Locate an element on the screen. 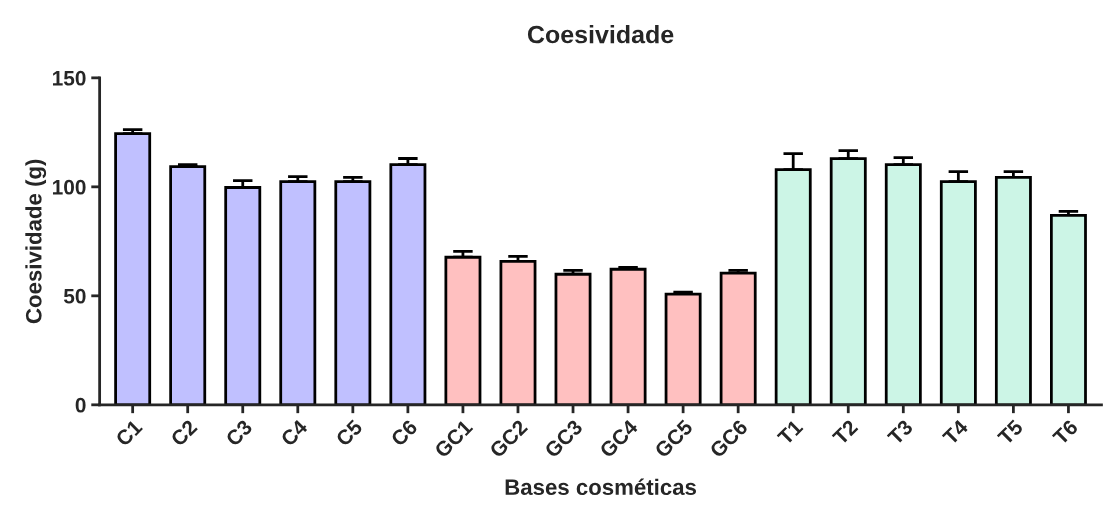  y-tick-label: 50 is located at coordinates (74, 296).